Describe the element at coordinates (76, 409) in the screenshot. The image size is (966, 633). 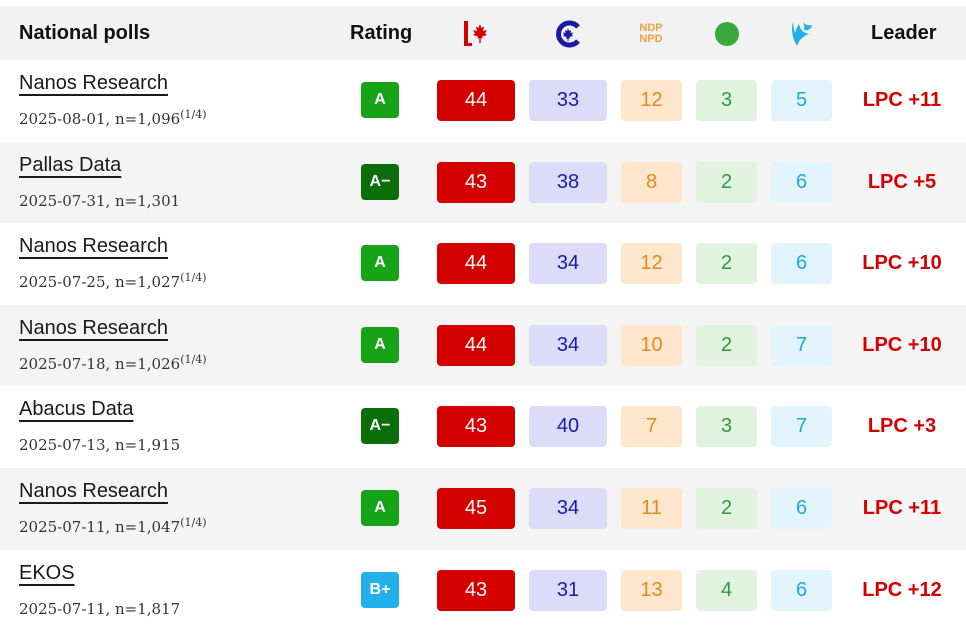
I see `pollster-link: Abacus Data` at that location.